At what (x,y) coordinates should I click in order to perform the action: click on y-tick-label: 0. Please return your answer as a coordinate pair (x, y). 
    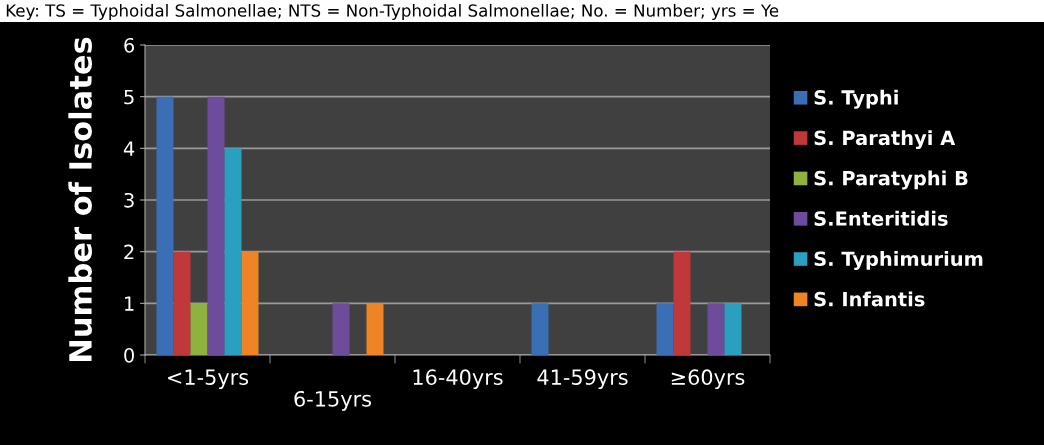
    Looking at the image, I should click on (129, 355).